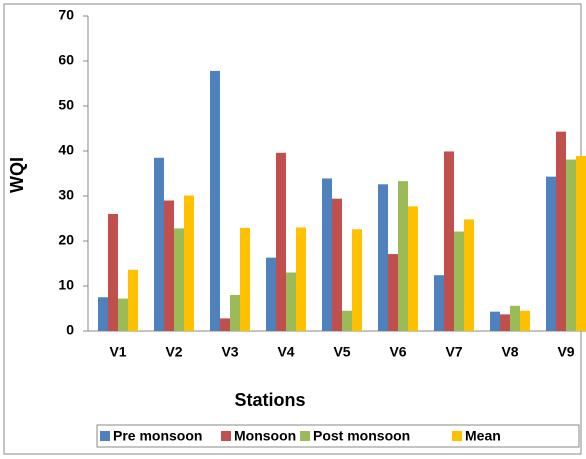  Describe the element at coordinates (397, 352) in the screenshot. I see `x-tick-label: V6` at that location.